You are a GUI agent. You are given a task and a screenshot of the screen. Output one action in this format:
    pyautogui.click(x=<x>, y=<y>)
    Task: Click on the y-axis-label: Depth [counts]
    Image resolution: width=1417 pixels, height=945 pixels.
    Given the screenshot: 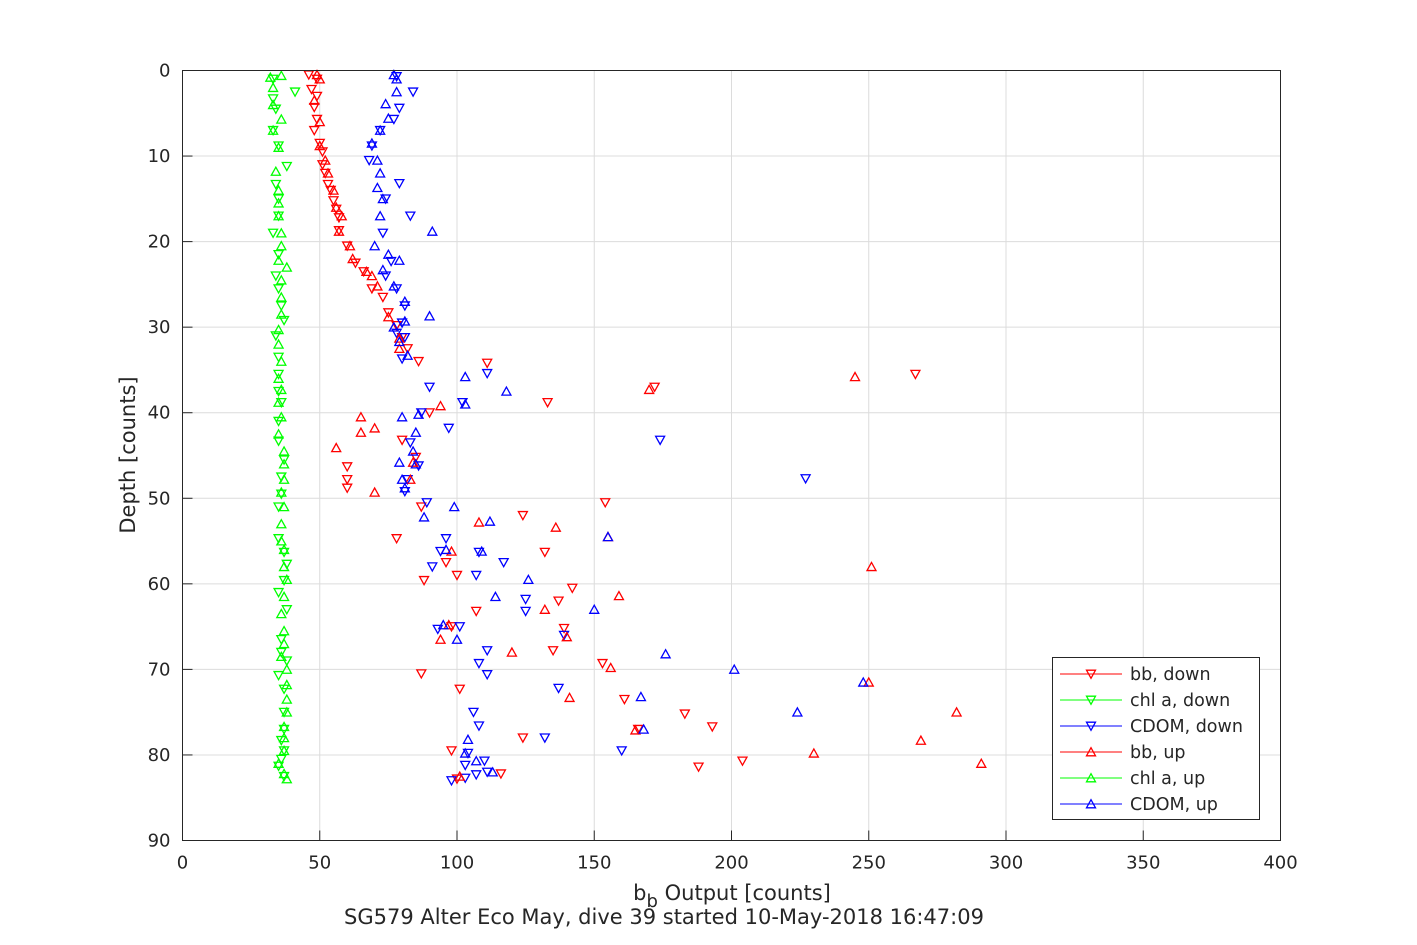 What is the action you would take?
    pyautogui.click(x=128, y=454)
    